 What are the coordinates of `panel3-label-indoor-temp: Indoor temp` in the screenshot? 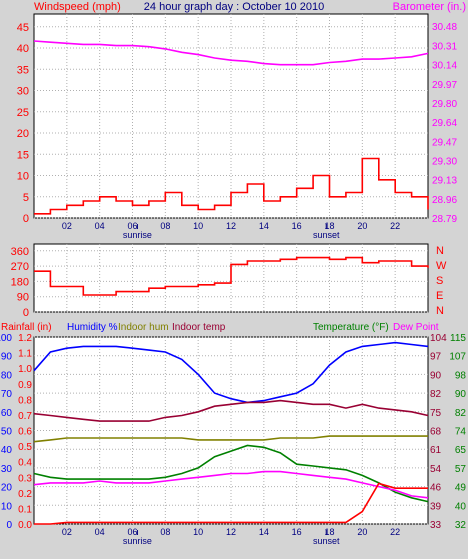 It's located at (199, 327).